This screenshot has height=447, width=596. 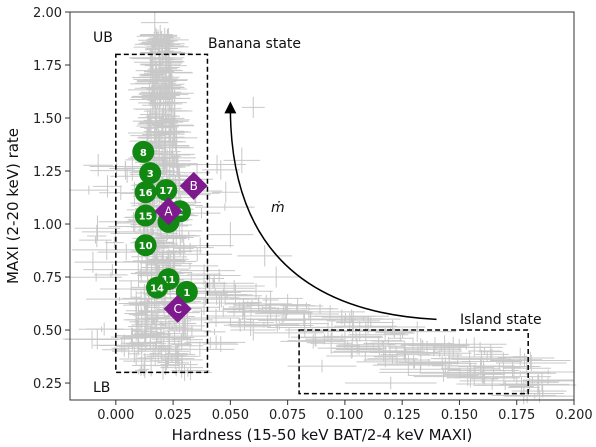 I want to click on purple-diamond-label: C, so click(x=177, y=309).